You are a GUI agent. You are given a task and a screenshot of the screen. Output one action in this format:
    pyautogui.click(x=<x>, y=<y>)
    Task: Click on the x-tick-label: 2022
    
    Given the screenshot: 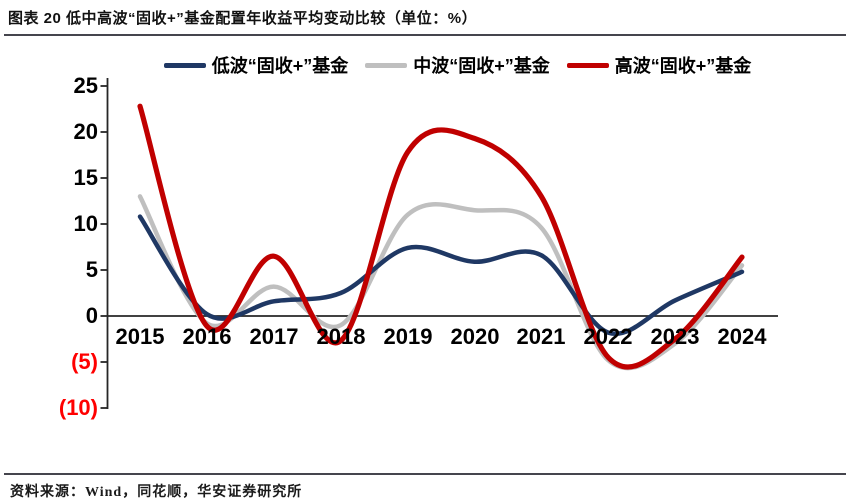 What is the action you would take?
    pyautogui.click(x=608, y=336)
    